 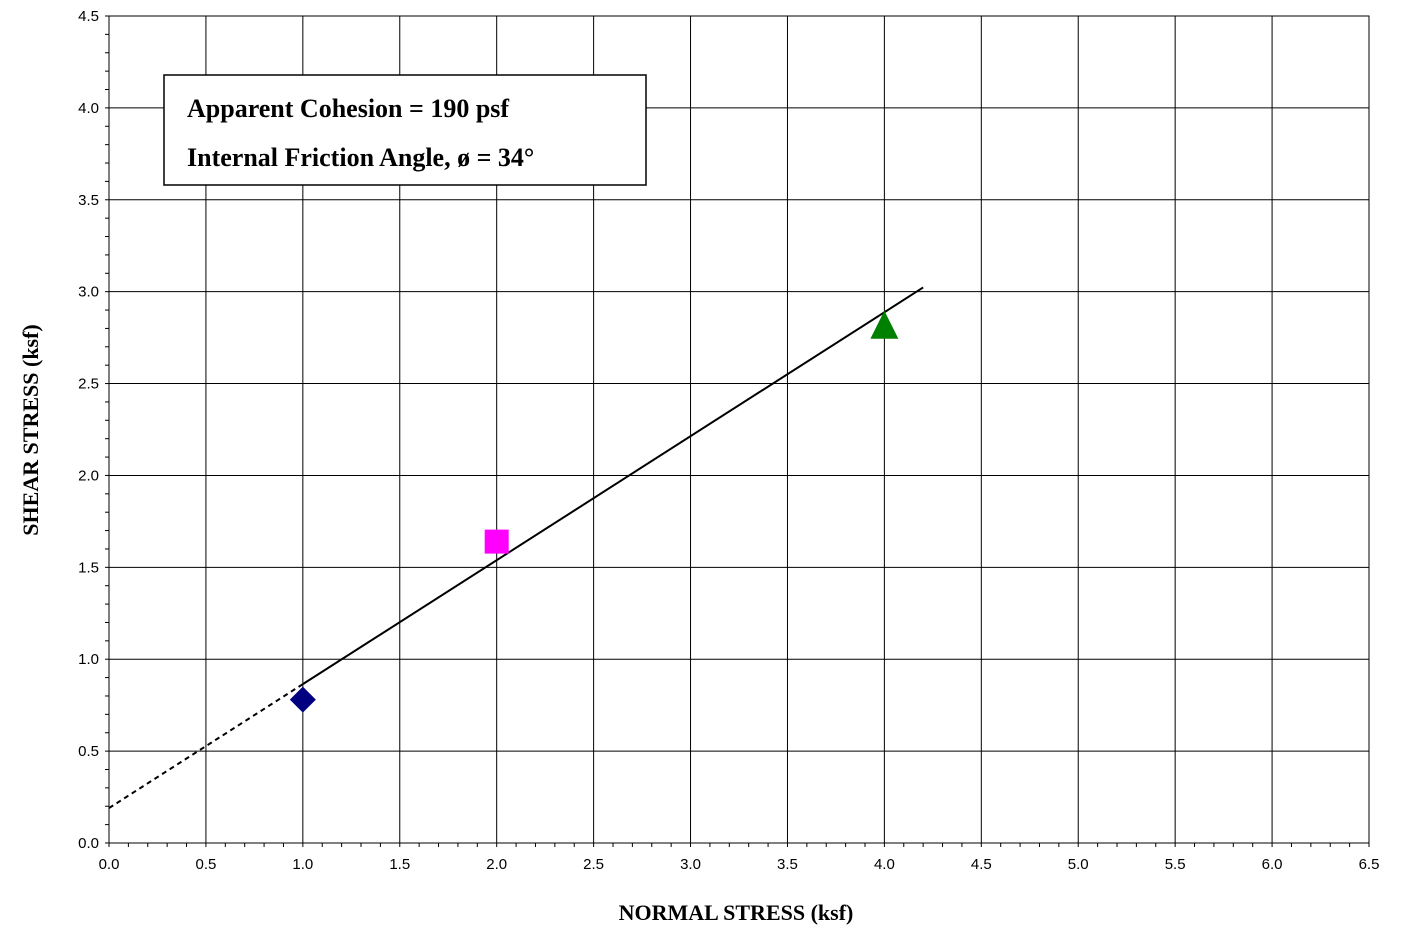 What do you see at coordinates (88, 108) in the screenshot?
I see `y-tick-label: 4.0` at bounding box center [88, 108].